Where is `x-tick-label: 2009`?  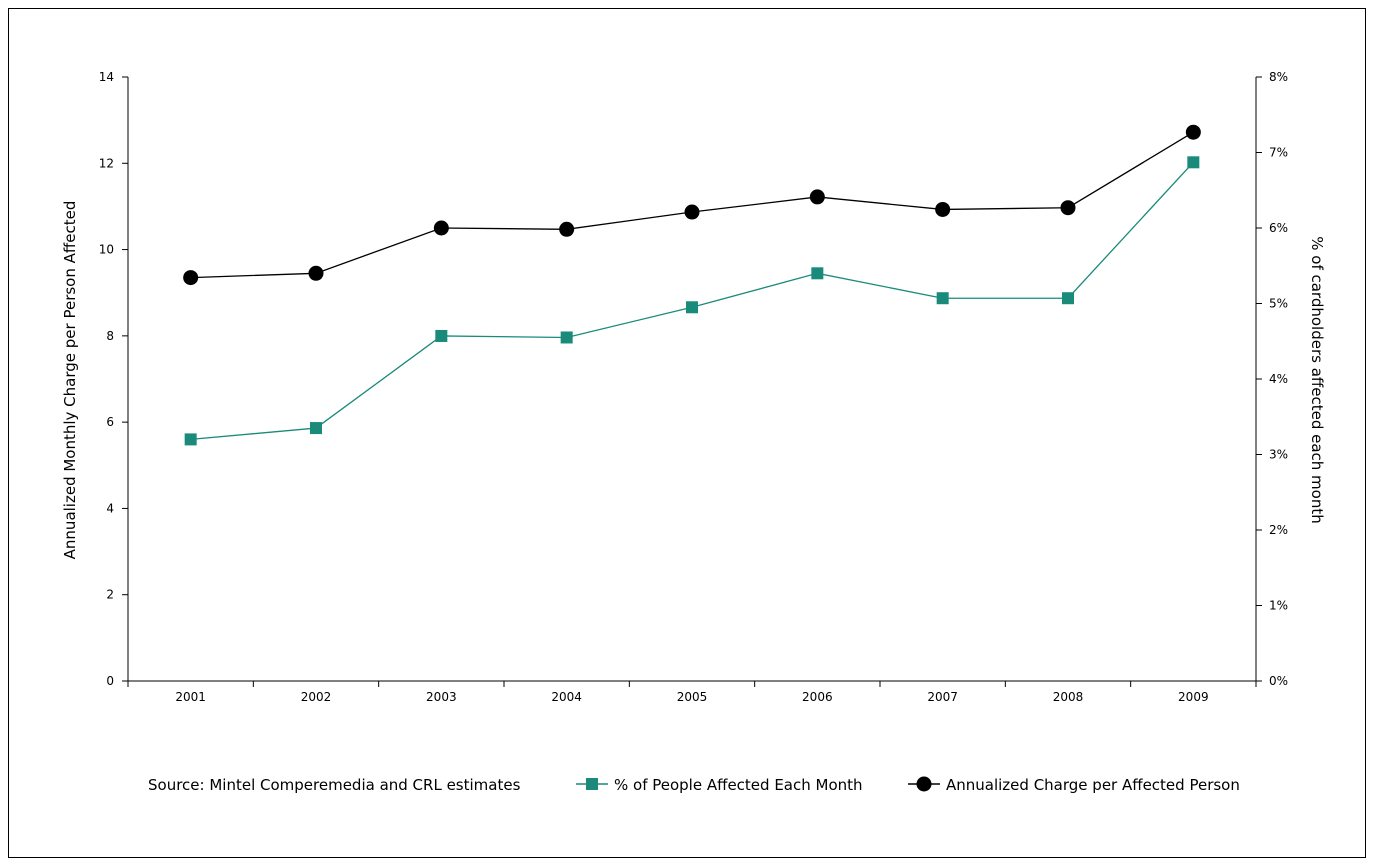
x-tick-label: 2009 is located at coordinates (1193, 697).